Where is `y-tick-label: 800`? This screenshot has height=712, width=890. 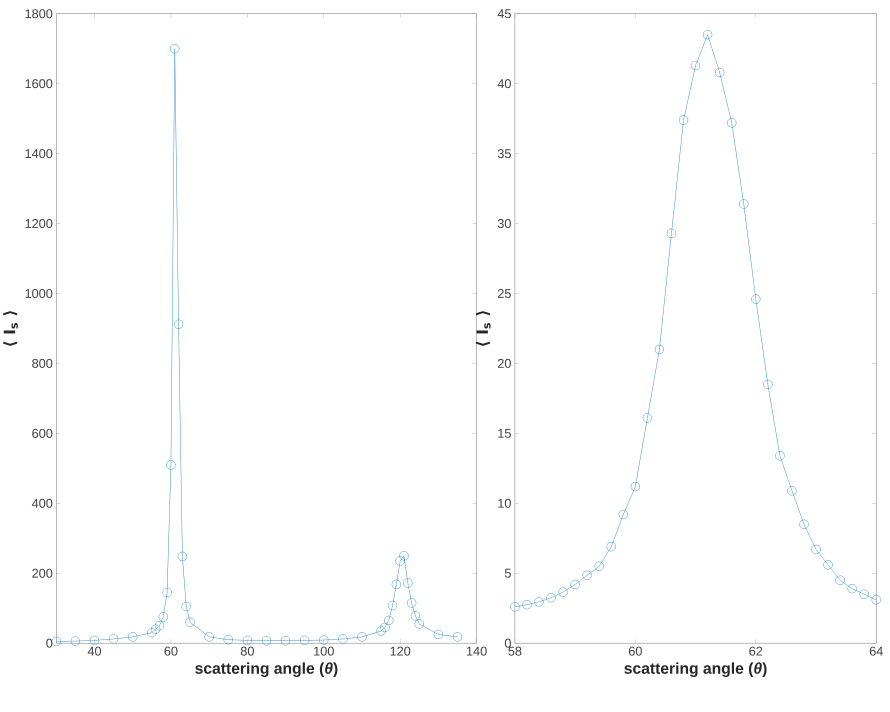
y-tick-label: 800 is located at coordinates (42, 363).